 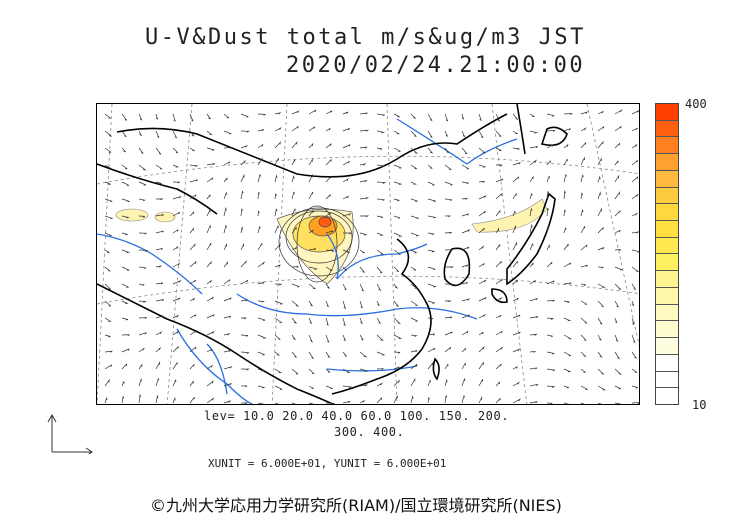 What do you see at coordinates (499, 296) in the screenshot?
I see `japan-kyushu` at bounding box center [499, 296].